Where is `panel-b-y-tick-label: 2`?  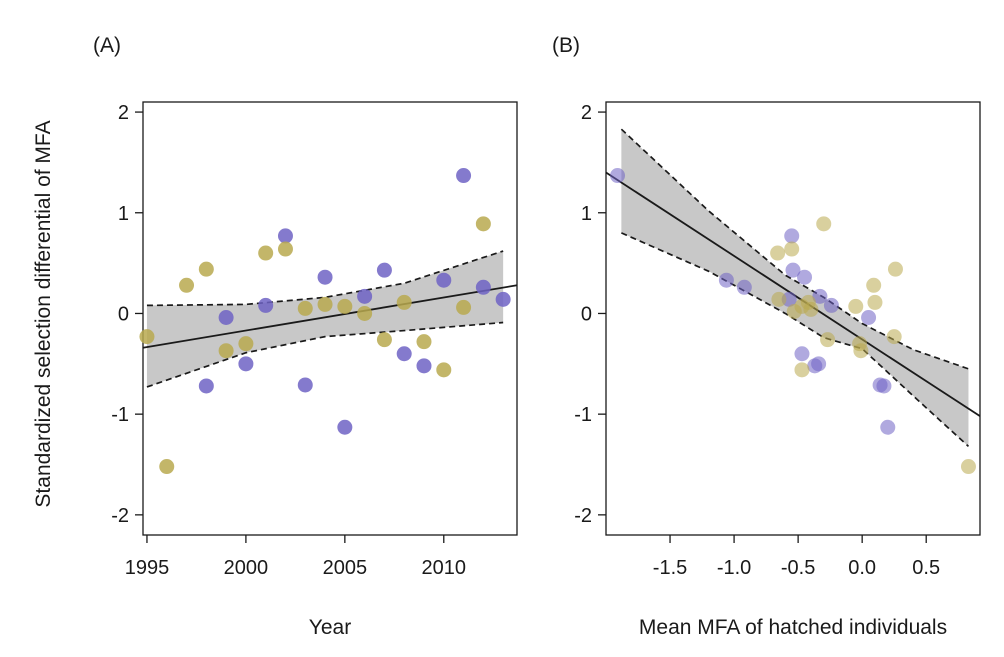 panel-b-y-tick-label: 2 is located at coordinates (586, 113).